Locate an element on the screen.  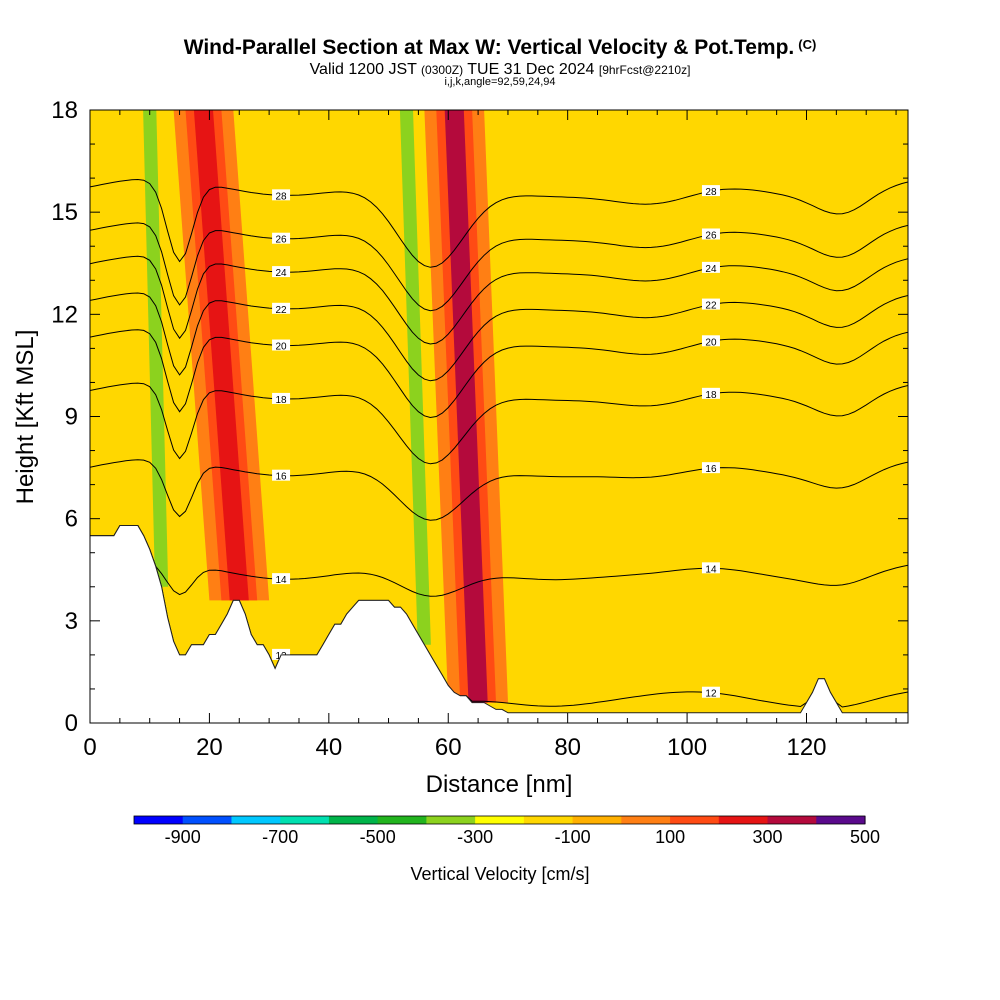
x-tick-label-40: 40 is located at coordinates (328, 747).